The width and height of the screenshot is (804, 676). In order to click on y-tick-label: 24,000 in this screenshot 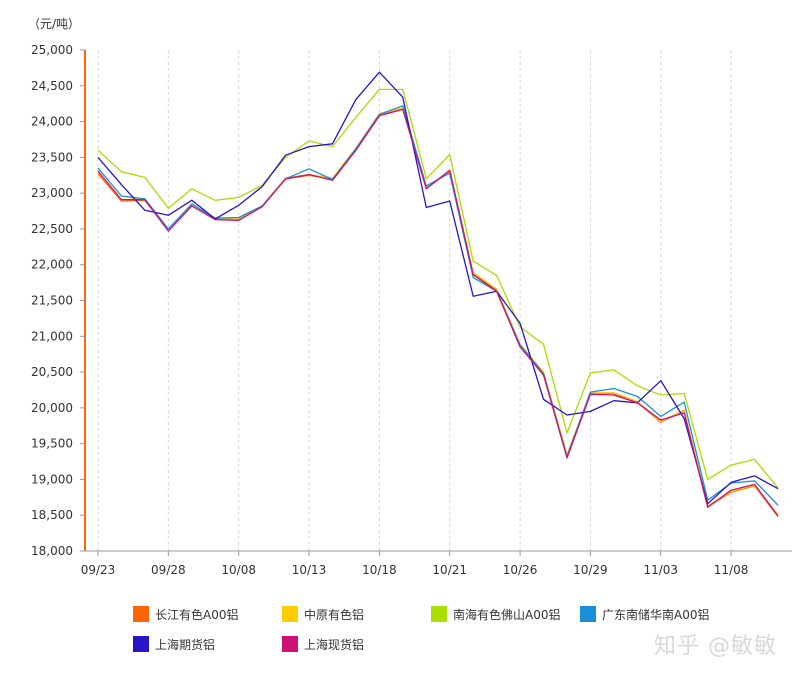, I will do `click(52, 122)`.